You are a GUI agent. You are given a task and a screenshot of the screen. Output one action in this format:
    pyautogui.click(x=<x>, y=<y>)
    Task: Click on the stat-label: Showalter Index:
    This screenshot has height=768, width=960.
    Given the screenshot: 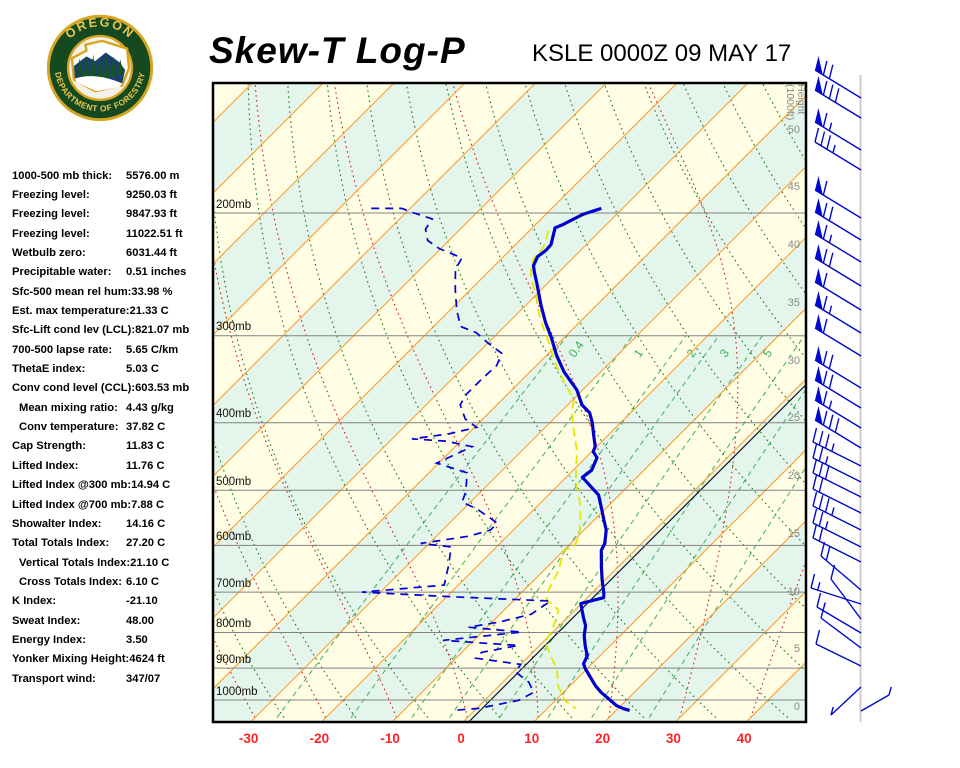 What is the action you would take?
    pyautogui.click(x=57, y=523)
    